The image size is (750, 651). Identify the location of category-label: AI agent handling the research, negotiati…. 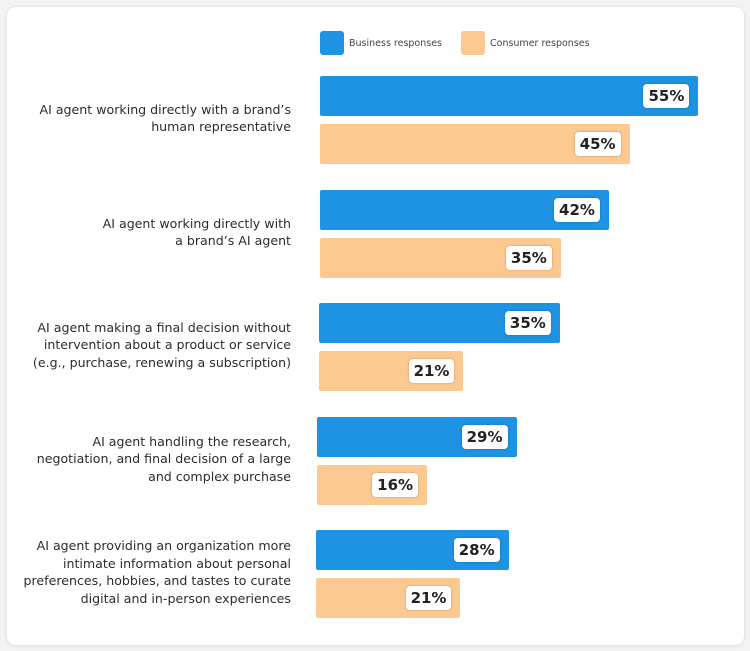
(164, 459).